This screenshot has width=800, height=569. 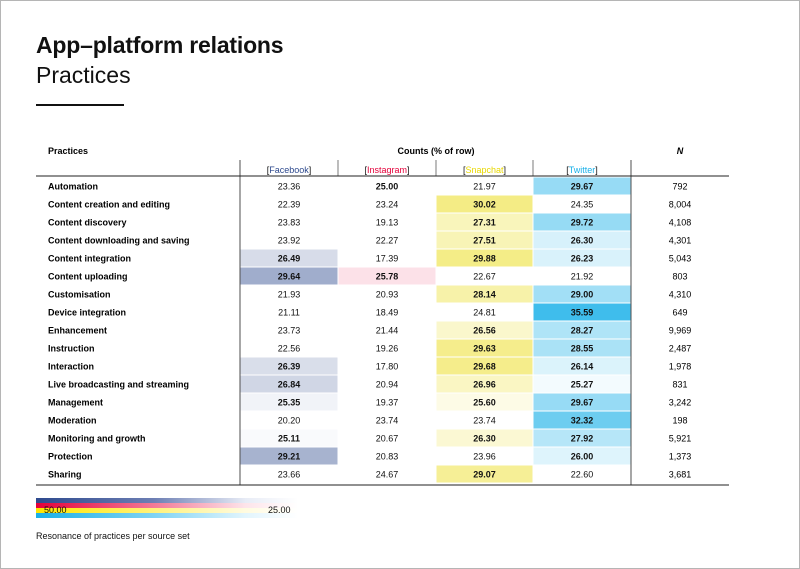 What do you see at coordinates (289, 277) in the screenshot?
I see `cell-value-facebook: 29.64` at bounding box center [289, 277].